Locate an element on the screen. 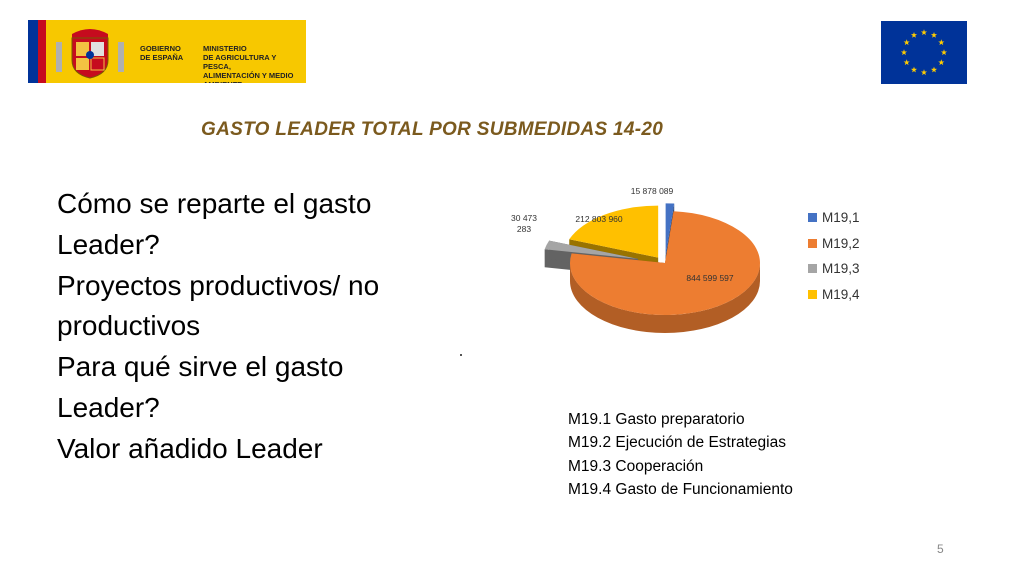 The image size is (1024, 576). description-line: M19.3 Cooperación is located at coordinates (636, 466).